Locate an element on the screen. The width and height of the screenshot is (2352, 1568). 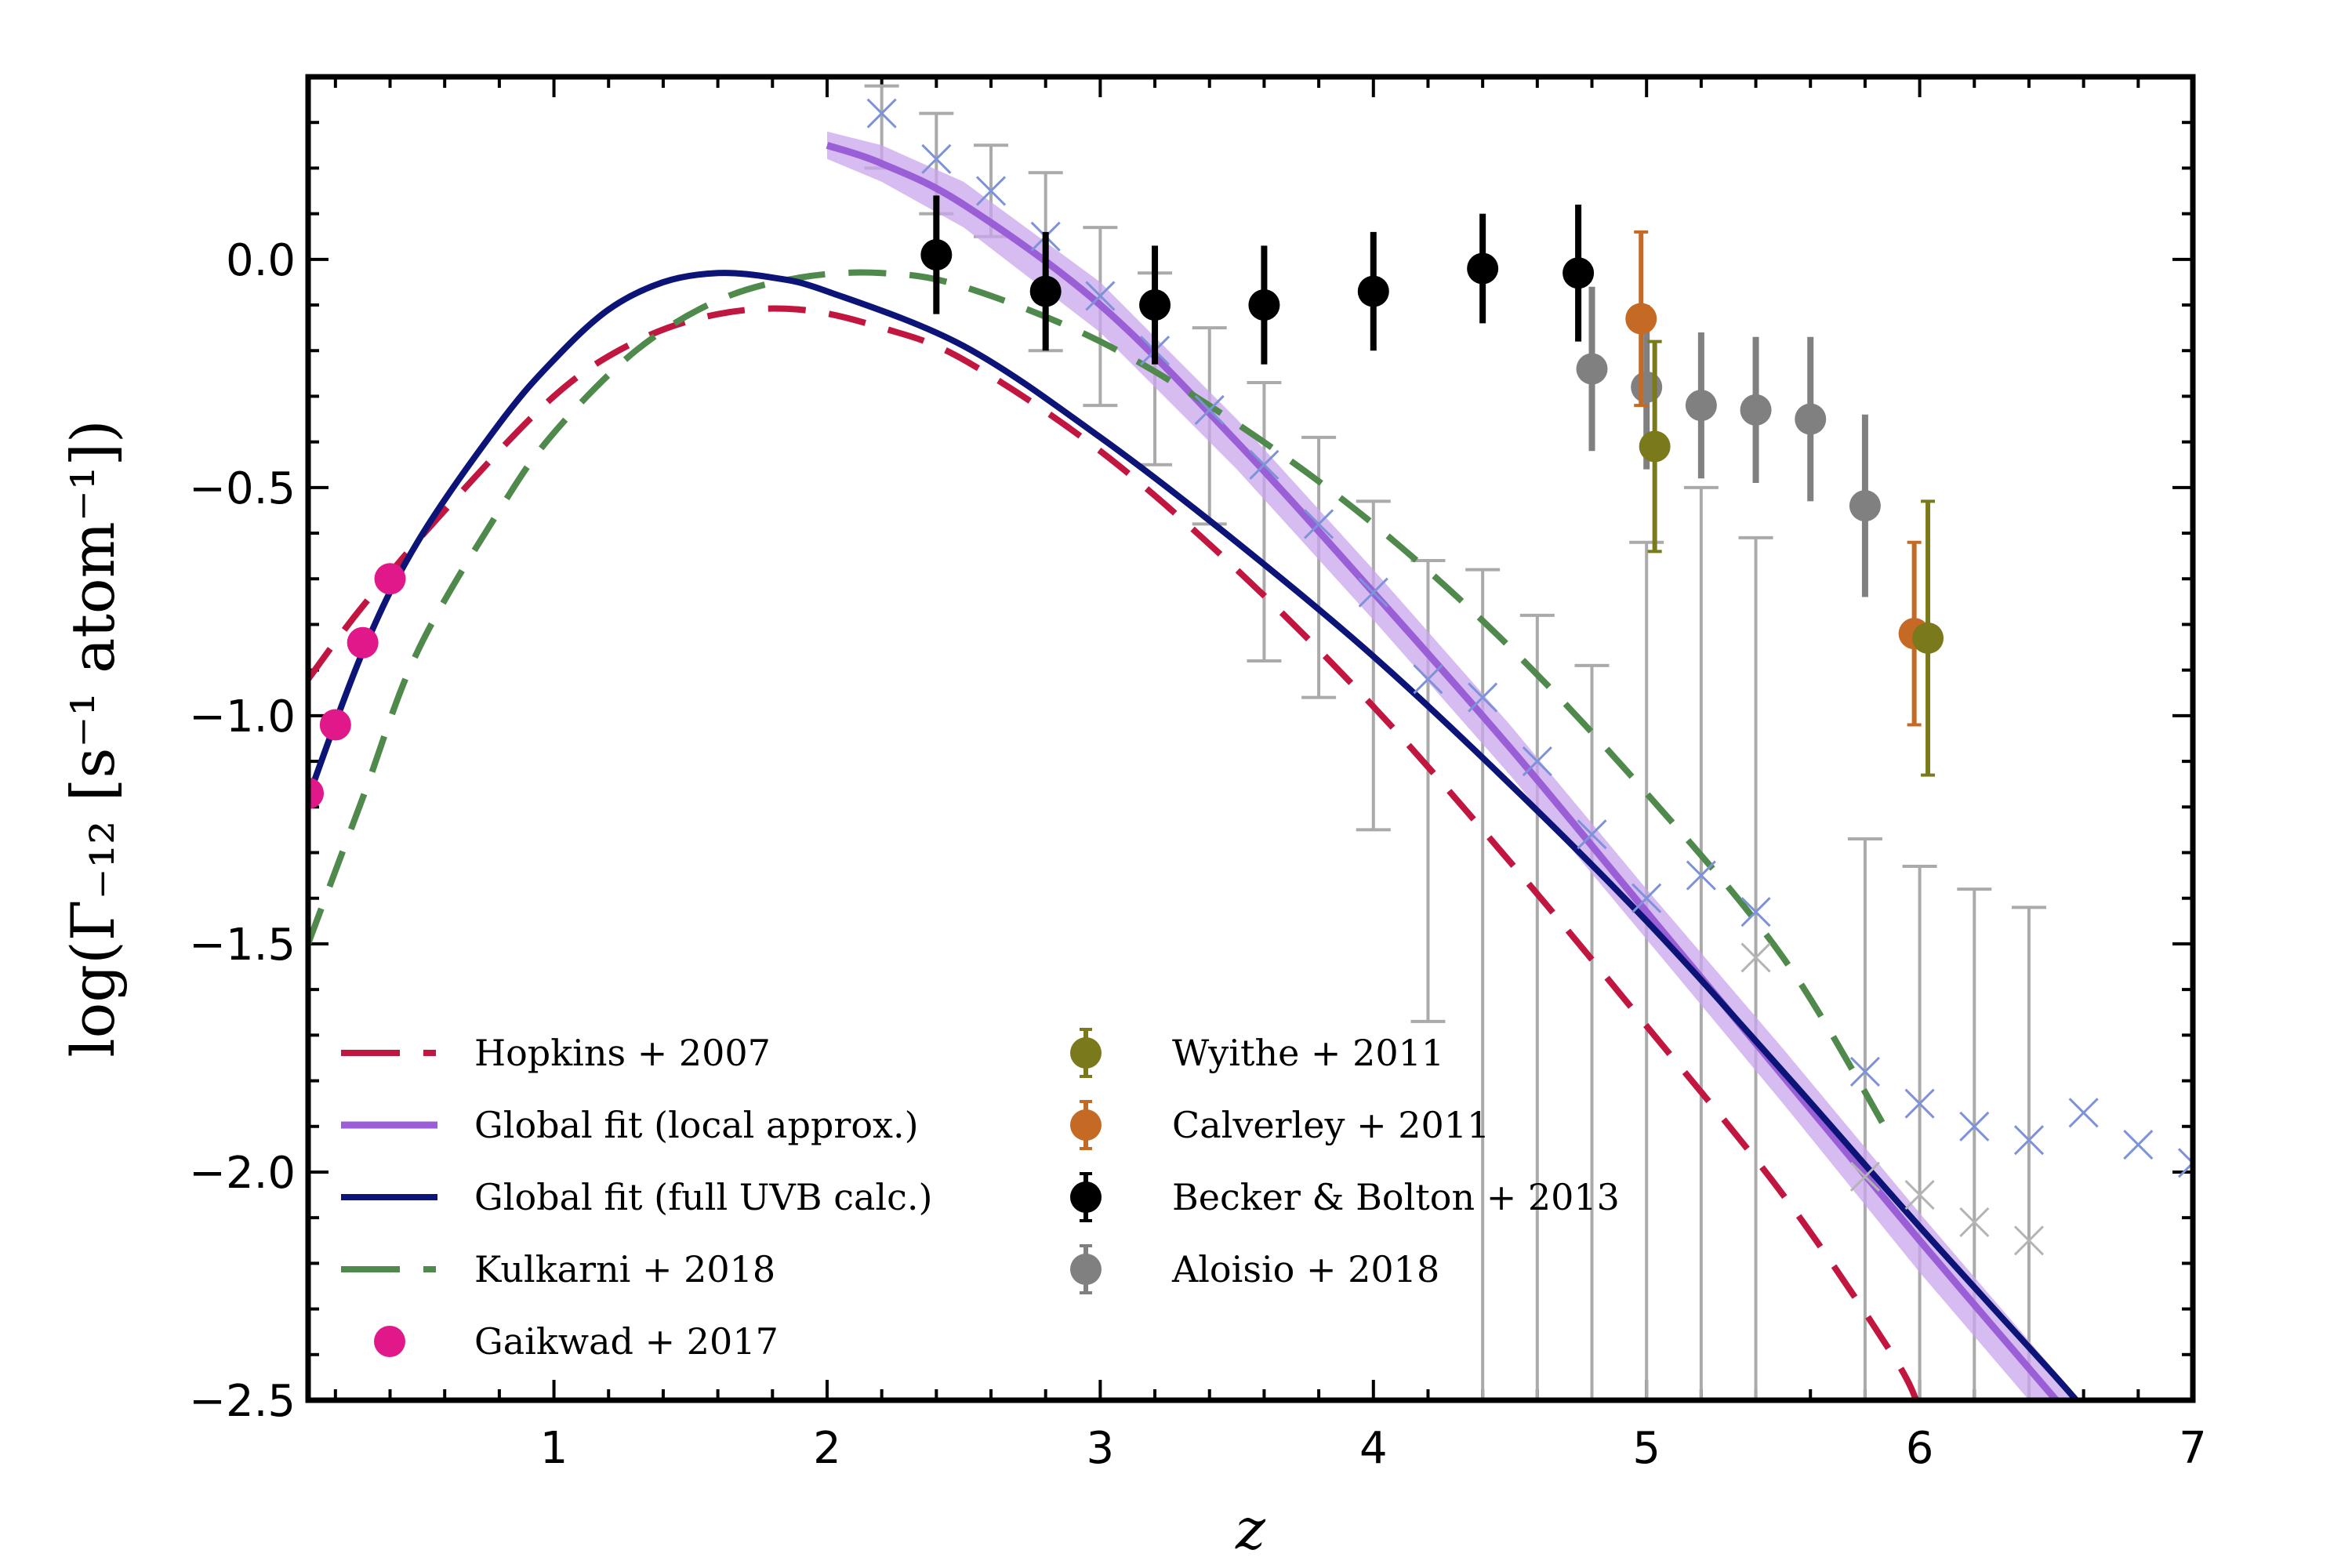
legend-label-global_full: Global fit (full UVB calc.) is located at coordinates (703, 1197).